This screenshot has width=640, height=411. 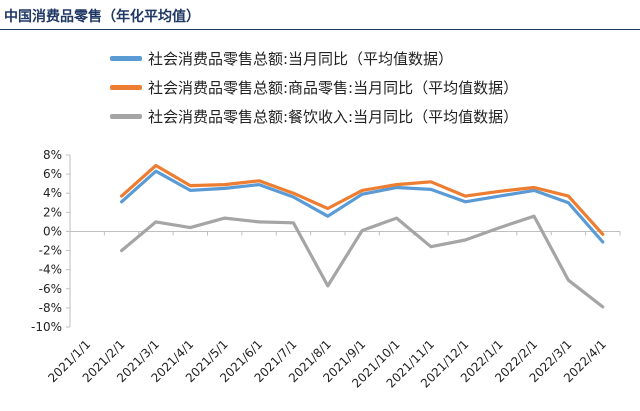 What do you see at coordinates (52, 155) in the screenshot?
I see `y-tick-label: 8%` at bounding box center [52, 155].